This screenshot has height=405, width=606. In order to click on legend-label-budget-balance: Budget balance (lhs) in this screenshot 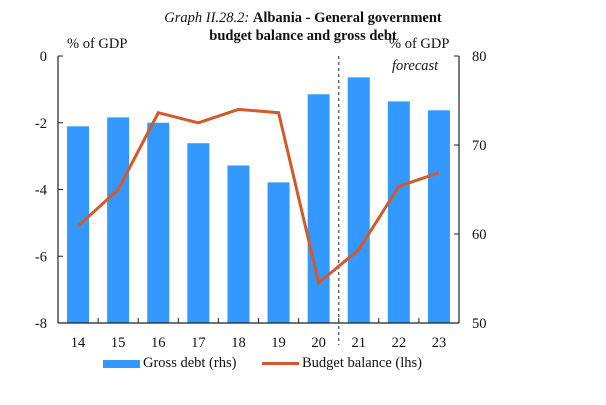, I will do `click(362, 363)`.